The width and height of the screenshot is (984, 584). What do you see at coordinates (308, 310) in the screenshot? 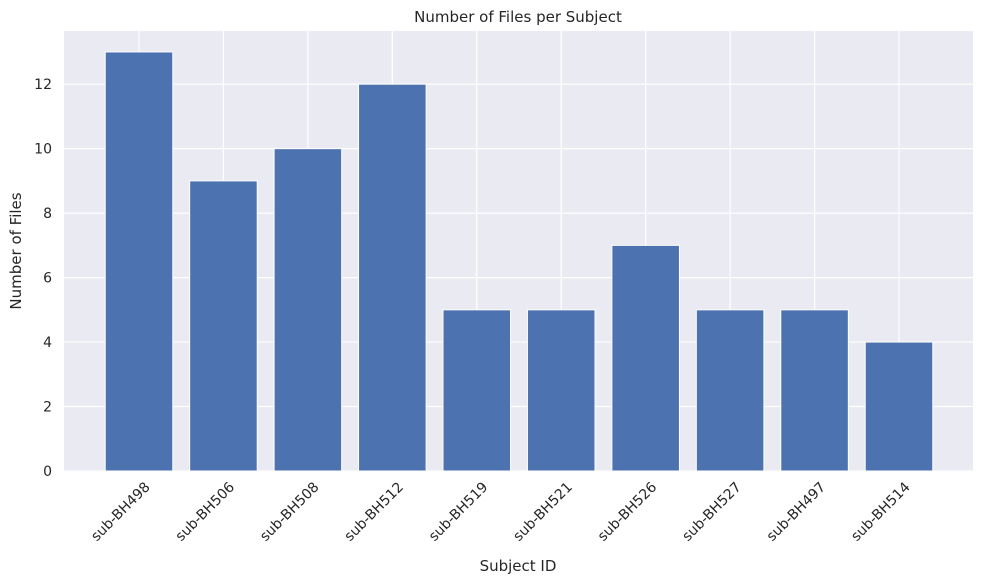
I see `bar-sub-BH508` at bounding box center [308, 310].